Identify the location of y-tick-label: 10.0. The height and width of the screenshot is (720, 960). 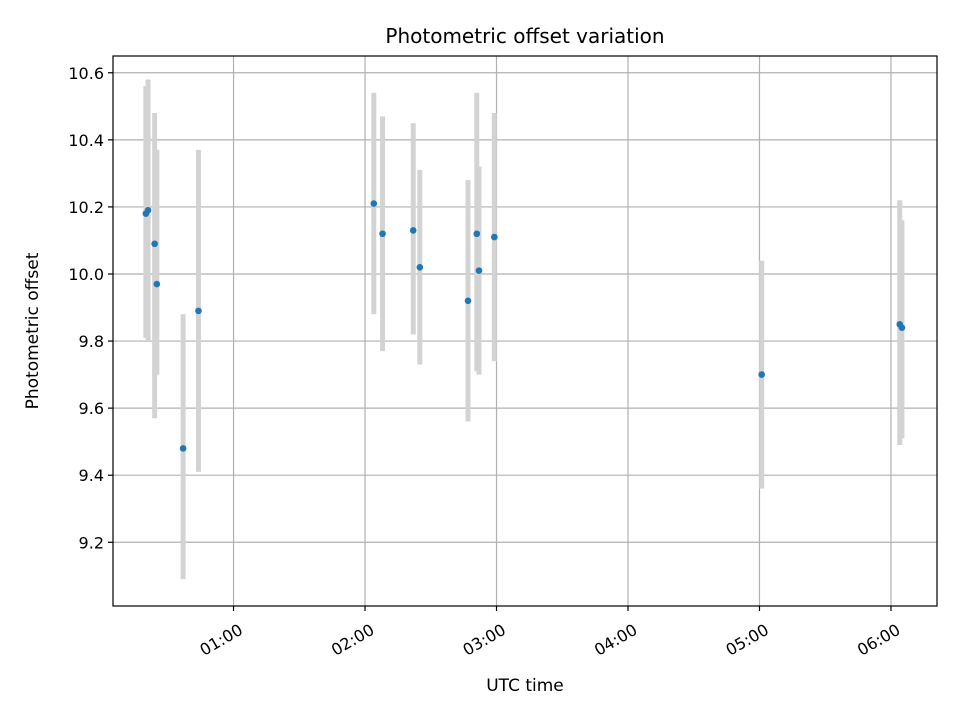
(86, 274).